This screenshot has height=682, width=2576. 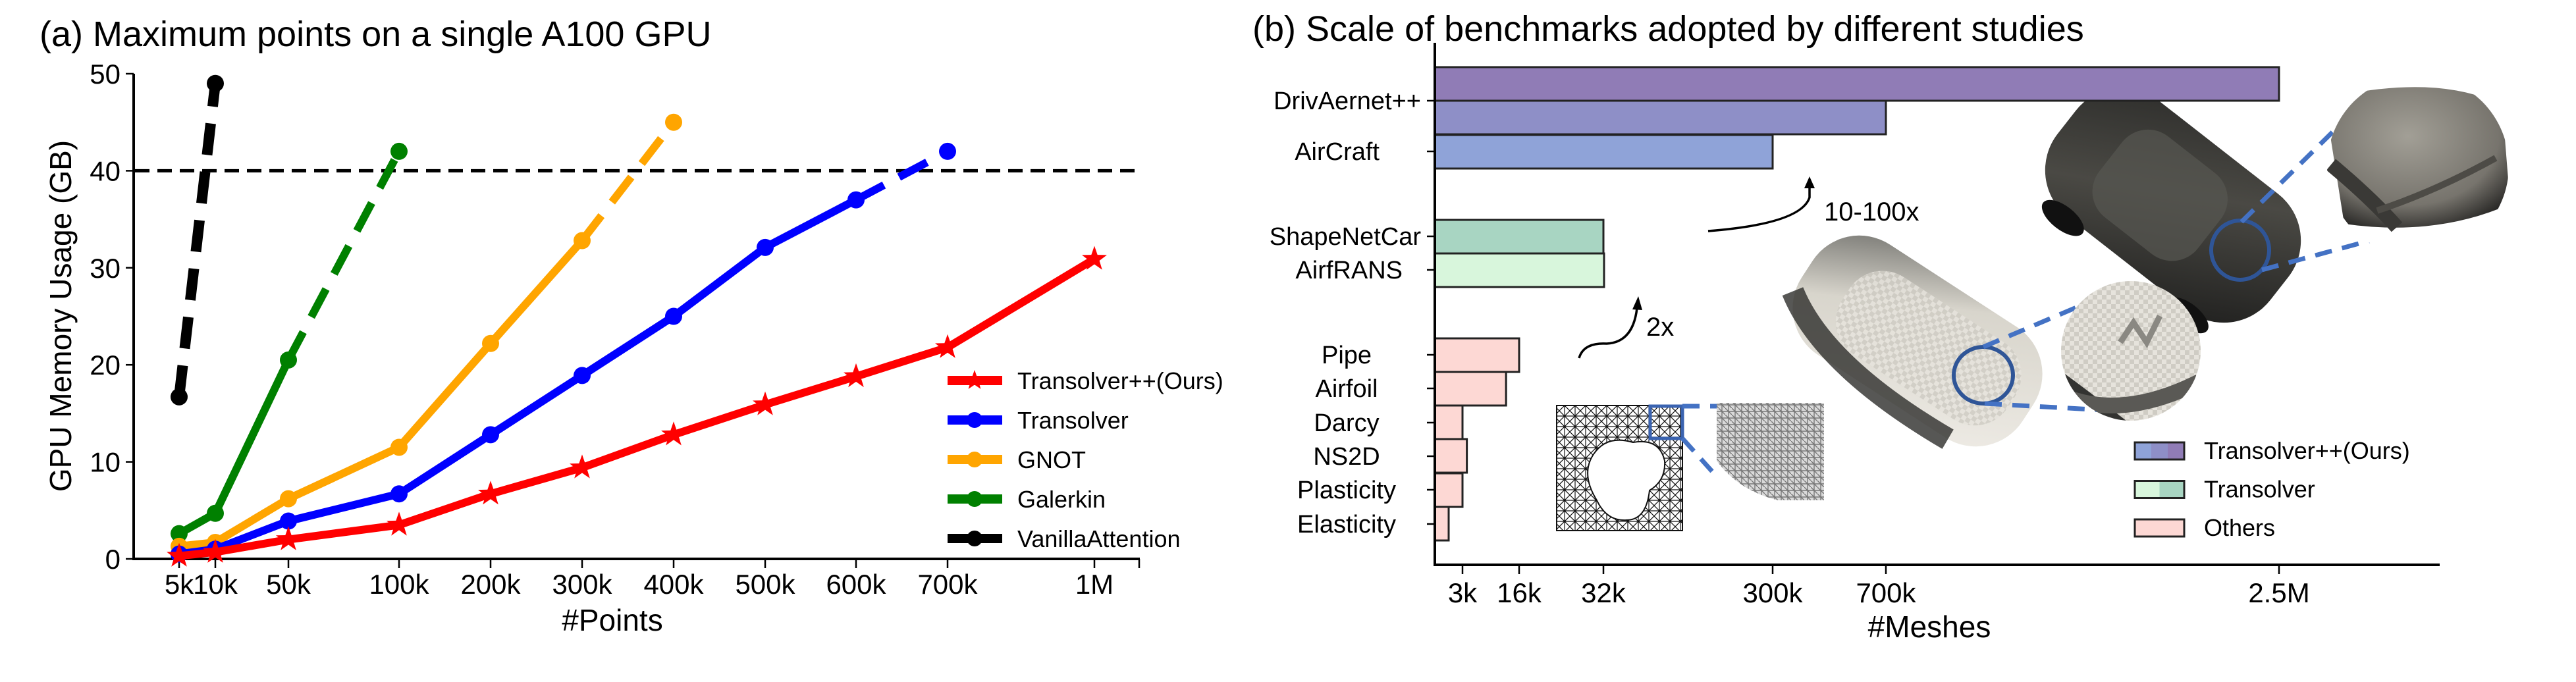 I want to click on x-tick-label: 300k, so click(x=1772, y=592).